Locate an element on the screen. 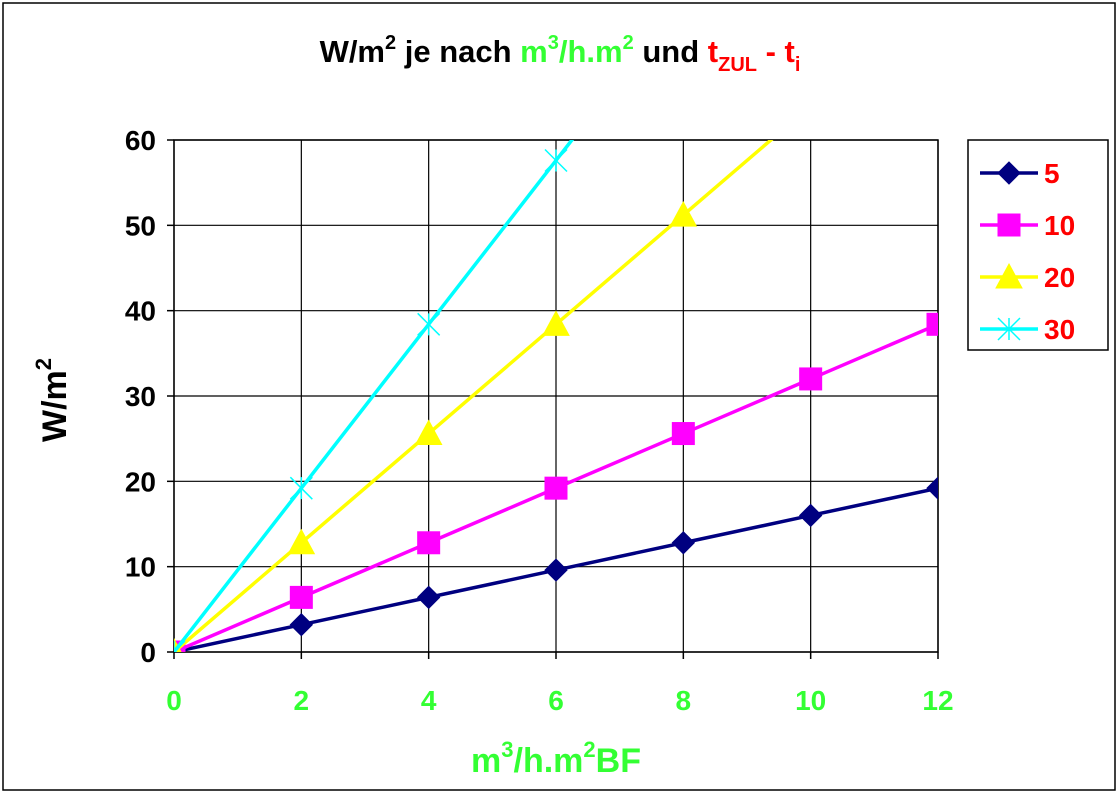 Image resolution: width=1119 pixels, height=794 pixels. y-tick-label: 10 is located at coordinates (140, 567).